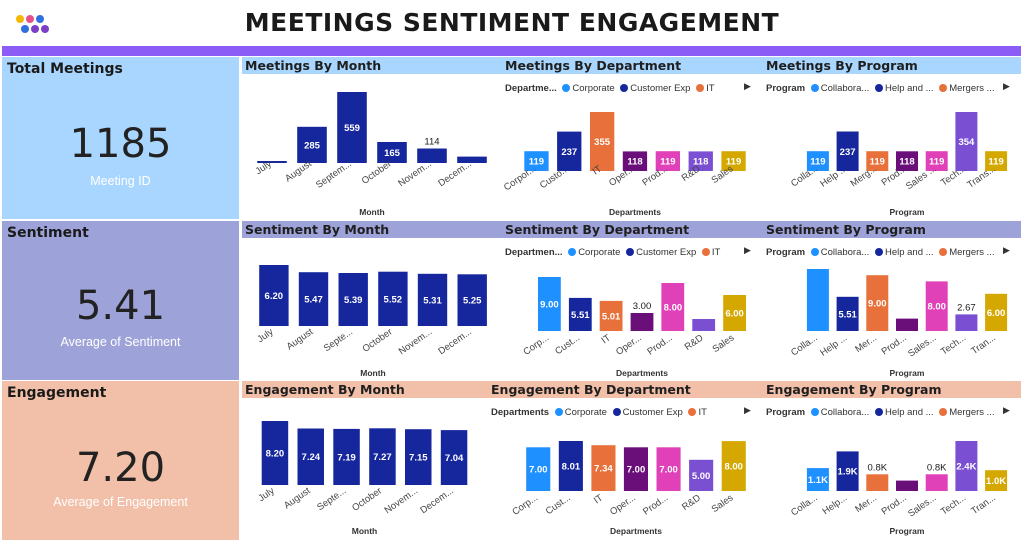 Image resolution: width=1024 pixels, height=540 pixels. What do you see at coordinates (120, 300) in the screenshot?
I see `sentiment-card: Sentiment 5.41 Average of Sentiment` at bounding box center [120, 300].